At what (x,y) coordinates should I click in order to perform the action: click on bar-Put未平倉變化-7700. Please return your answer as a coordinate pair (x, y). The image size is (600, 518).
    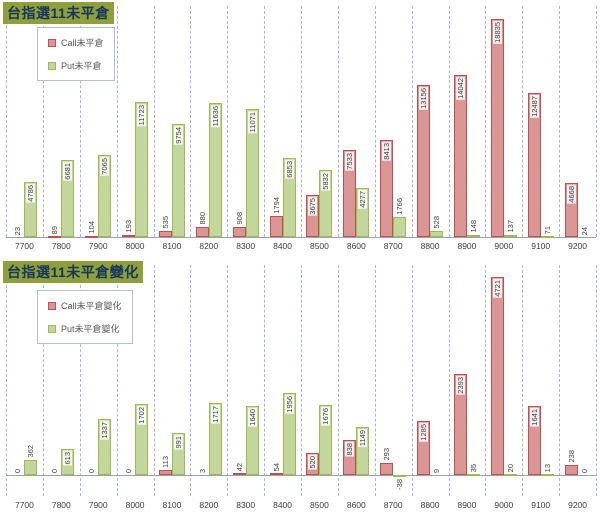
    Looking at the image, I should click on (31, 467).